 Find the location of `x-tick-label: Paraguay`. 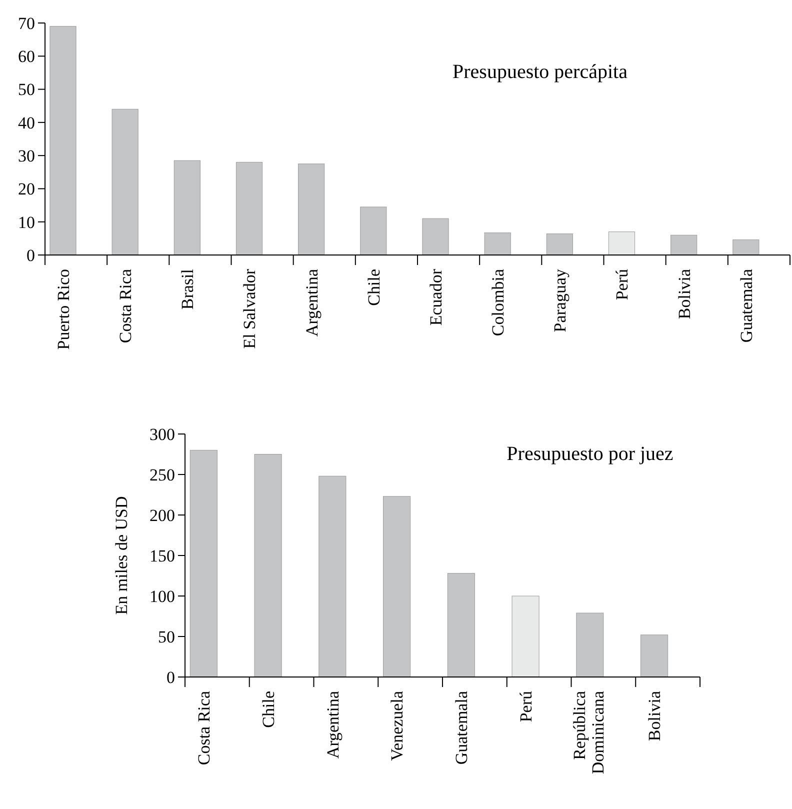

x-tick-label: Paraguay is located at coordinates (560, 300).